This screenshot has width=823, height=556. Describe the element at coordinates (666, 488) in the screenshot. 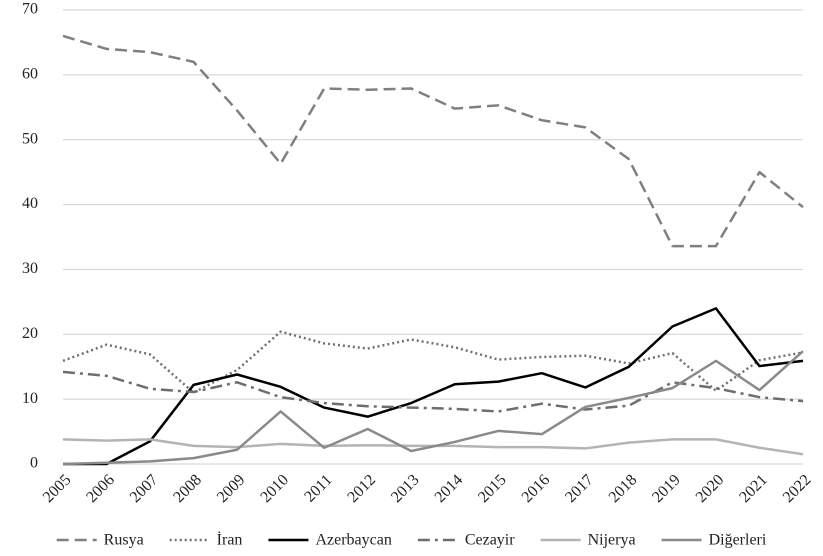

I see `x-tick-label: 2019` at that location.